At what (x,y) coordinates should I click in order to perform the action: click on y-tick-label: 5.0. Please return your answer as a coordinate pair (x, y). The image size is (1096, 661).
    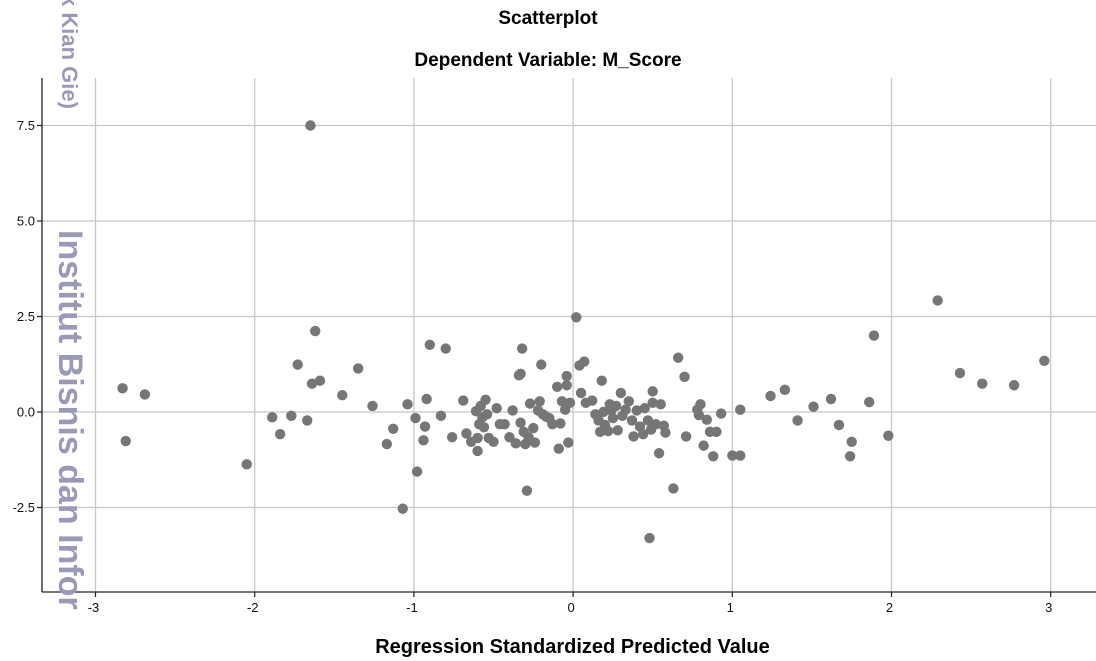
    Looking at the image, I should click on (26, 221).